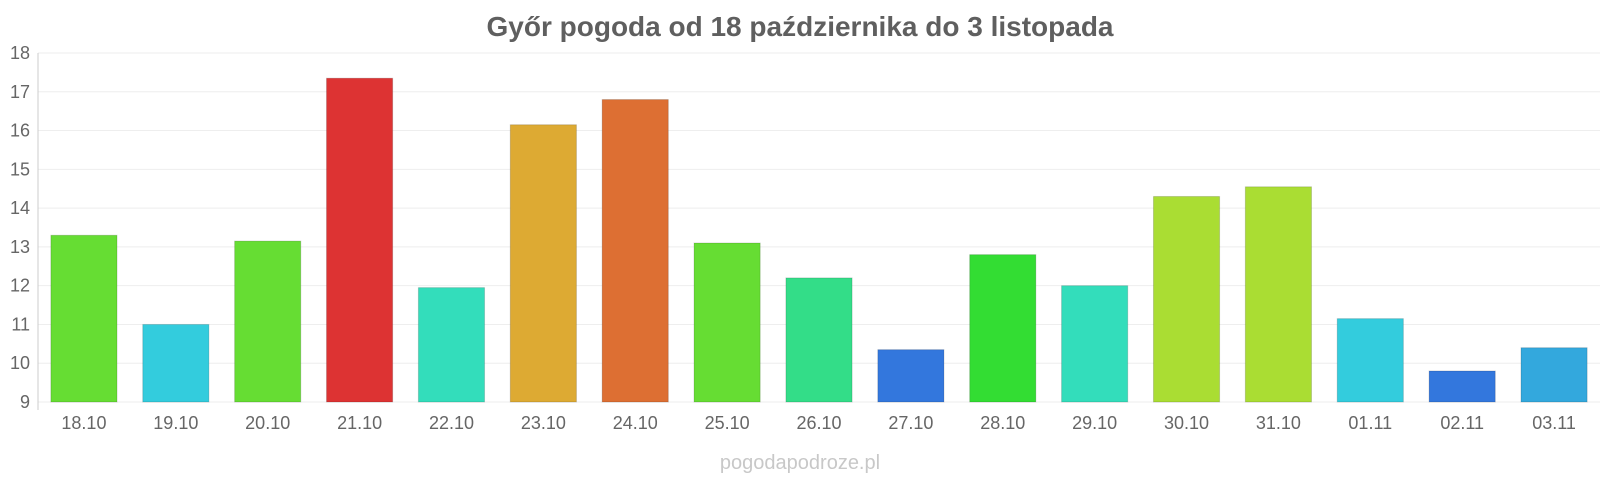 This screenshot has height=480, width=1600. I want to click on bar-30.10, so click(1186, 299).